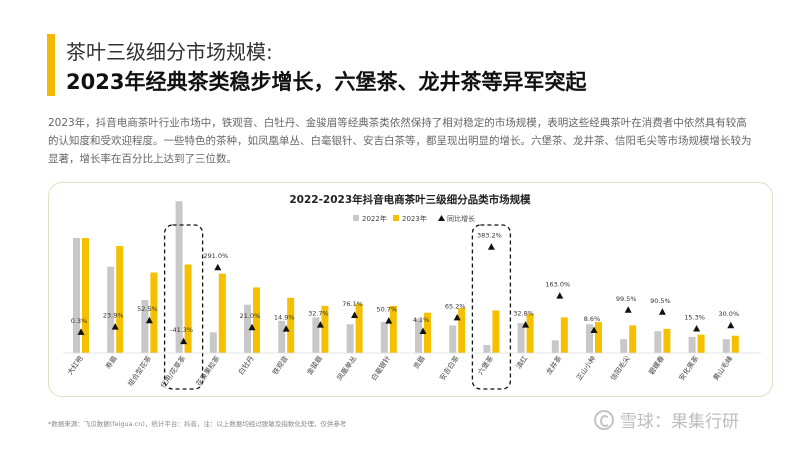  What do you see at coordinates (79, 321) in the screenshot?
I see `growth-data-label: 0.3%` at bounding box center [79, 321].